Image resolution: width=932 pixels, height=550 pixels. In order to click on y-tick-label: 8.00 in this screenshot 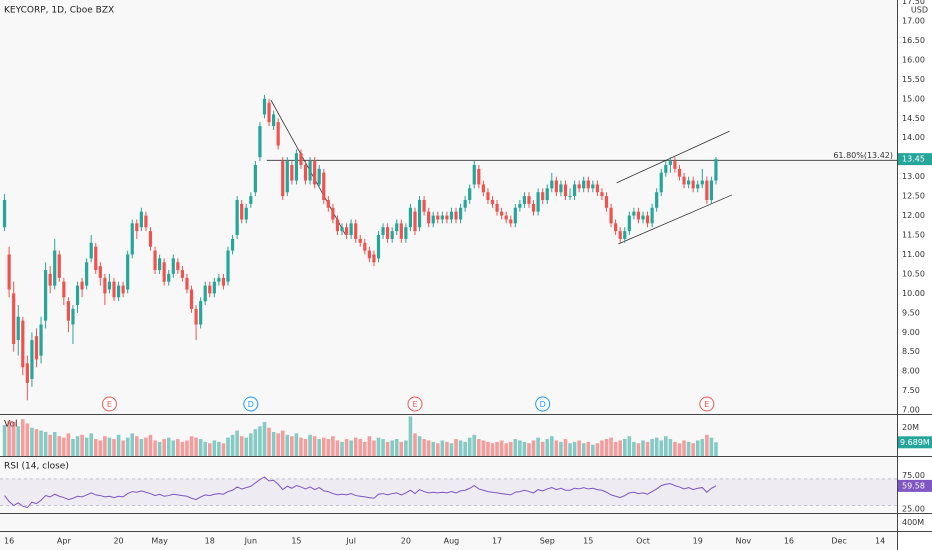, I will do `click(911, 371)`.